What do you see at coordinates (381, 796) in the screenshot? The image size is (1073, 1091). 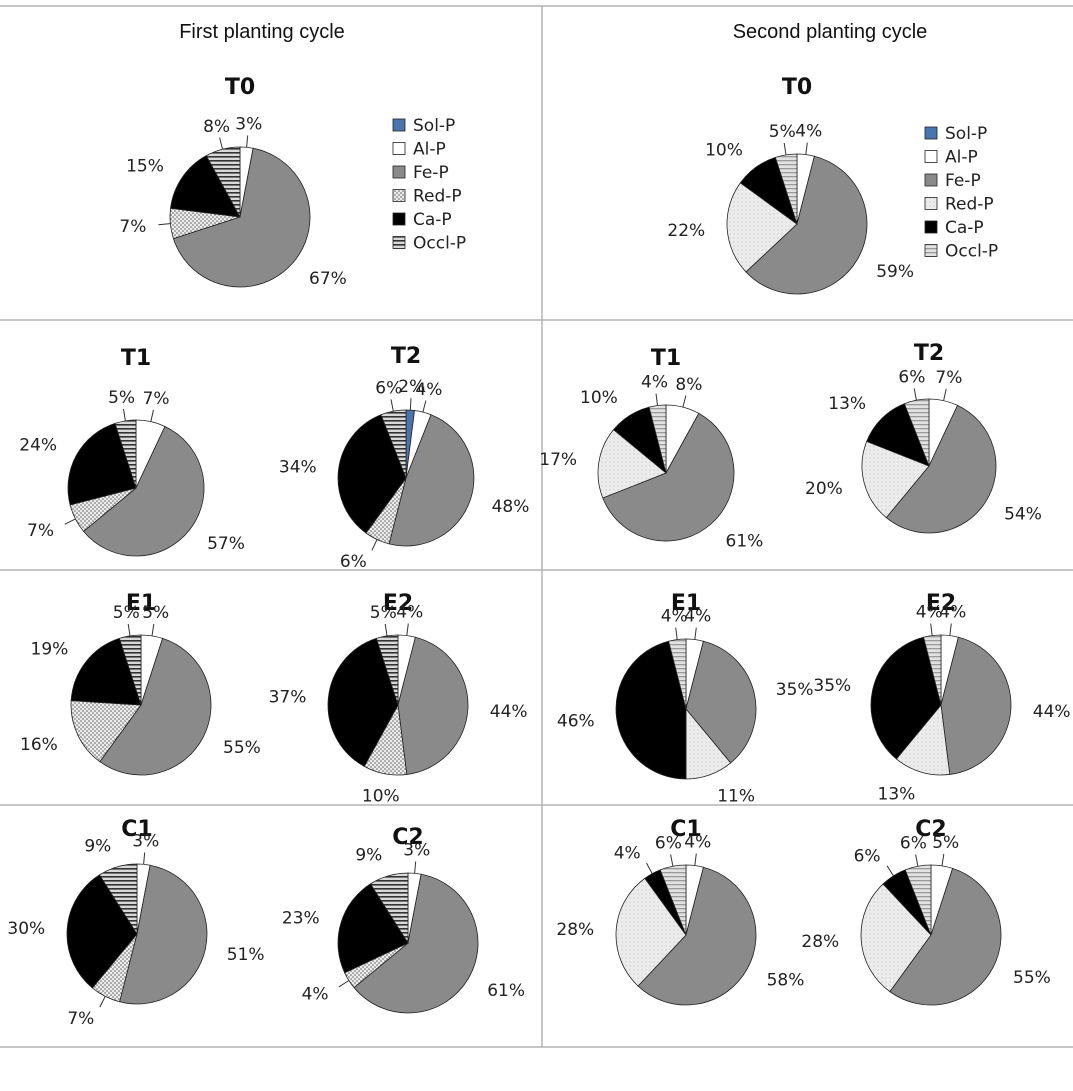 I see `slice-label-red-p: 10%` at bounding box center [381, 796].